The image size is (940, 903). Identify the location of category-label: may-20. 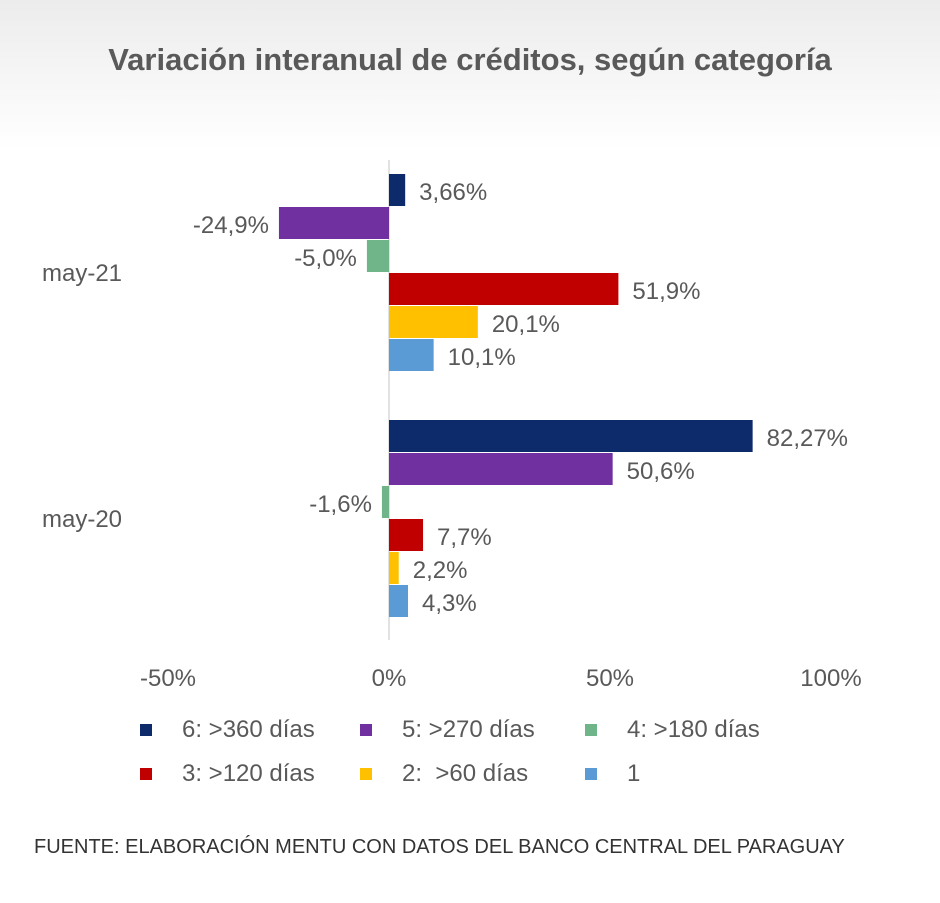
(82, 519).